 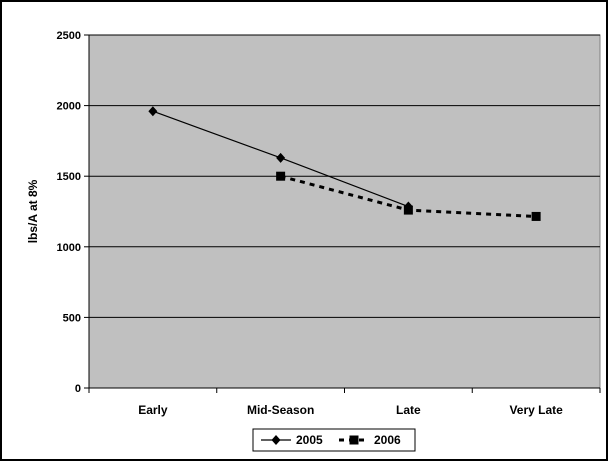 I want to click on legend-label-2006: 2006, so click(x=387, y=440).